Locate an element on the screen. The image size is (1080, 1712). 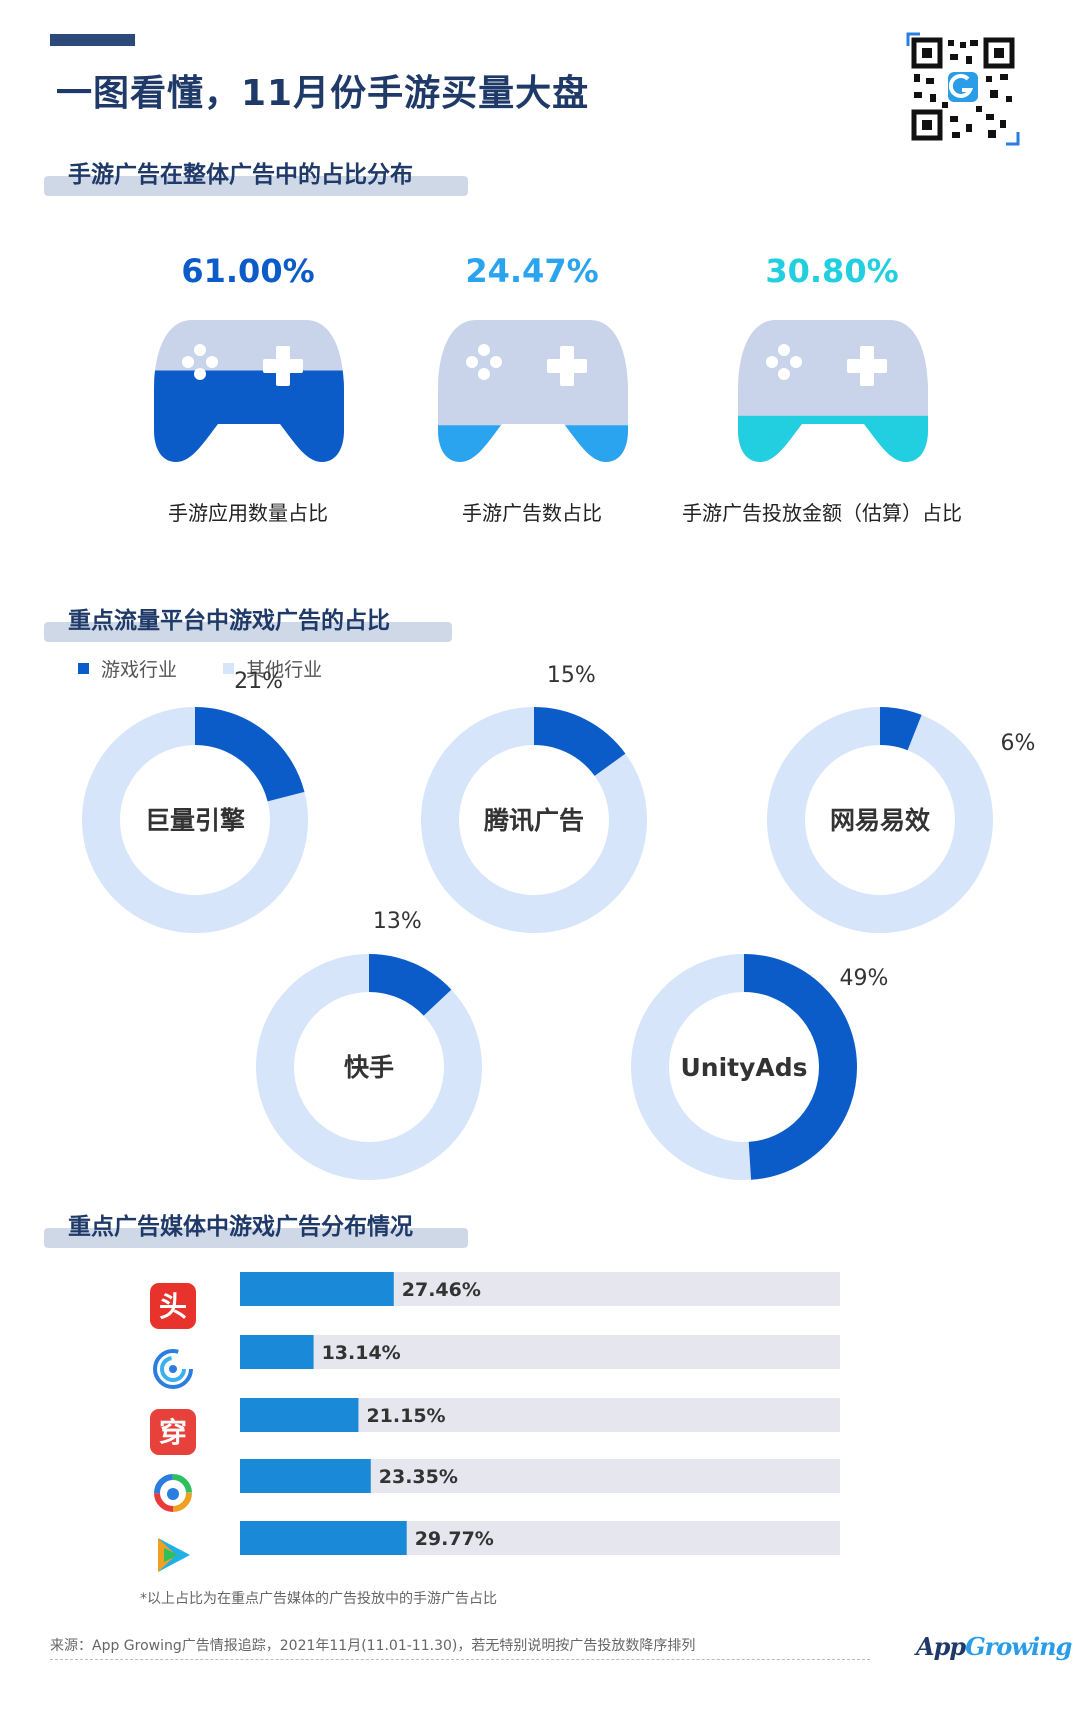
donut-platform-name-4: UnityAds is located at coordinates (743, 1067).